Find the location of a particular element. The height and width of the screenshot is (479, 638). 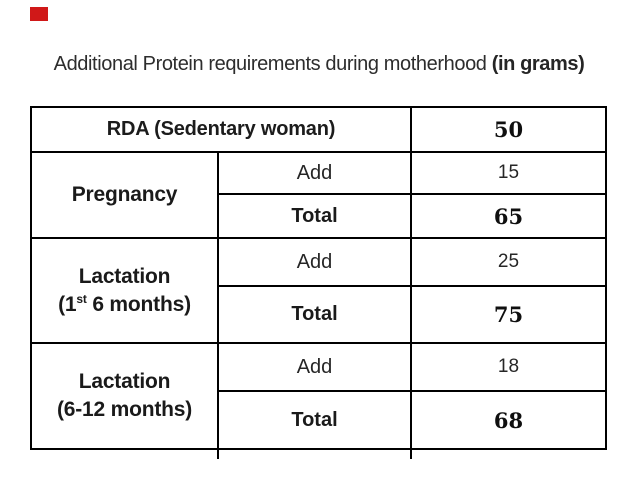

lactation1-line2-prefix: (1 is located at coordinates (67, 304).